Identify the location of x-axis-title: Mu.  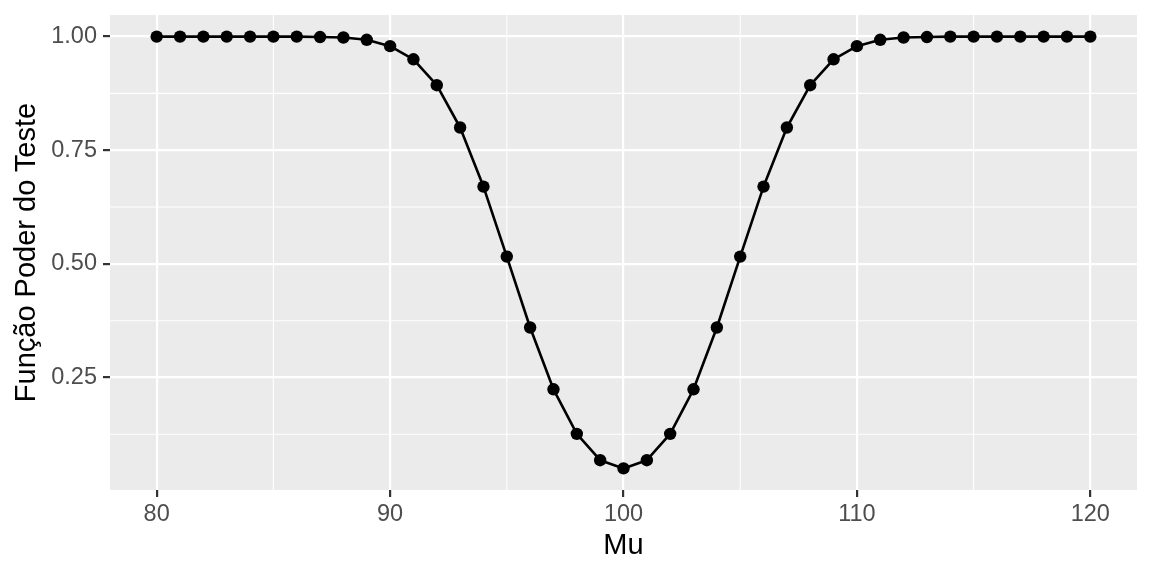
(623, 543).